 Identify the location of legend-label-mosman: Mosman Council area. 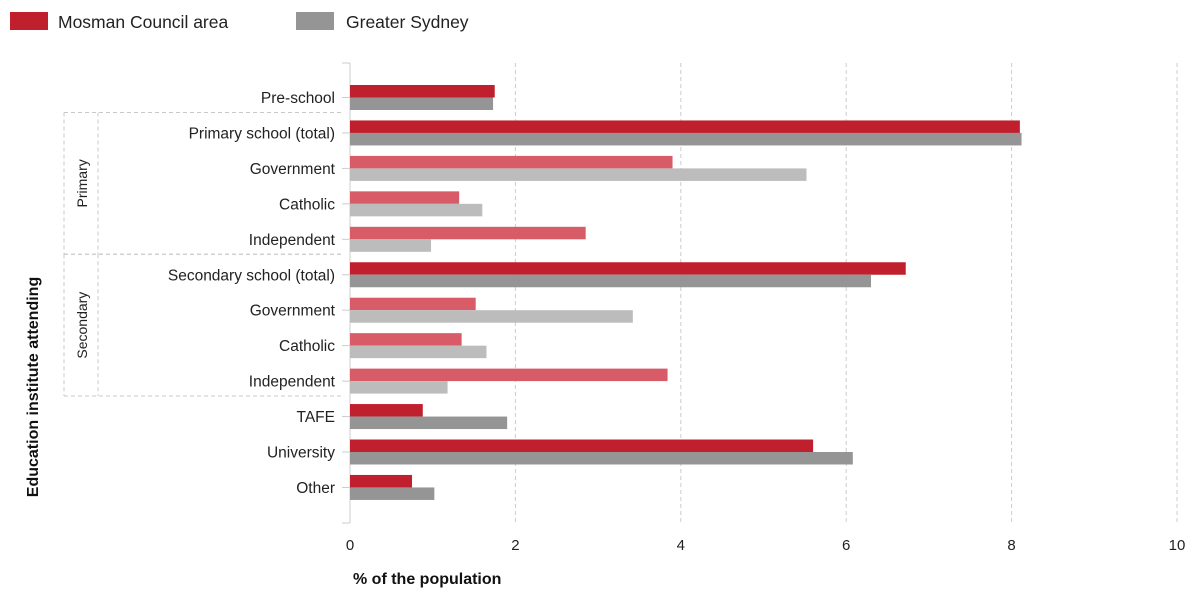
(143, 22).